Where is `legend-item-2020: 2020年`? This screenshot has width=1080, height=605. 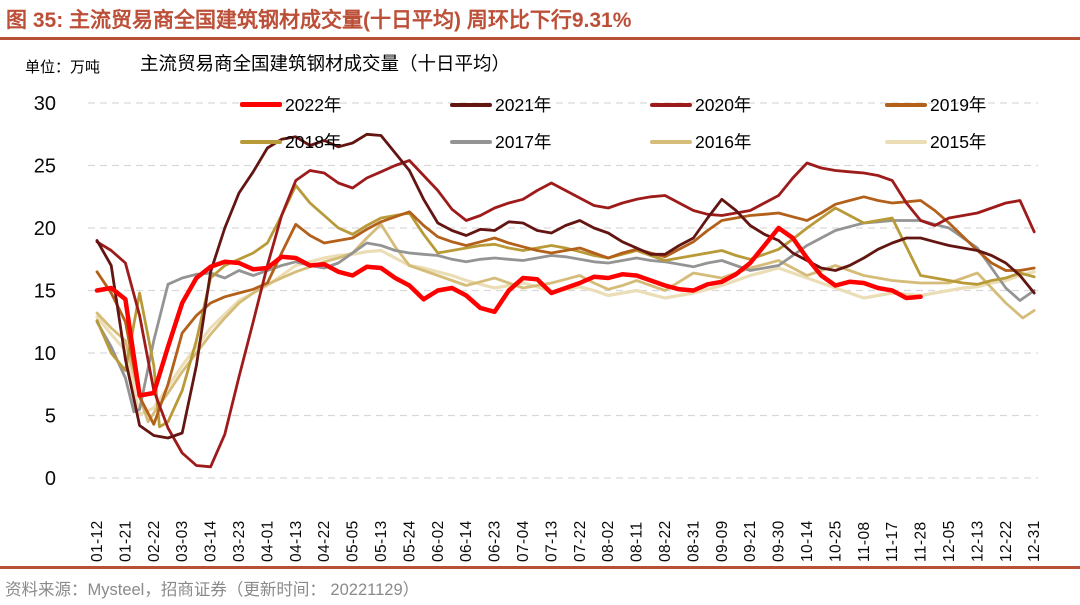
legend-item-2020: 2020年 is located at coordinates (767, 104).